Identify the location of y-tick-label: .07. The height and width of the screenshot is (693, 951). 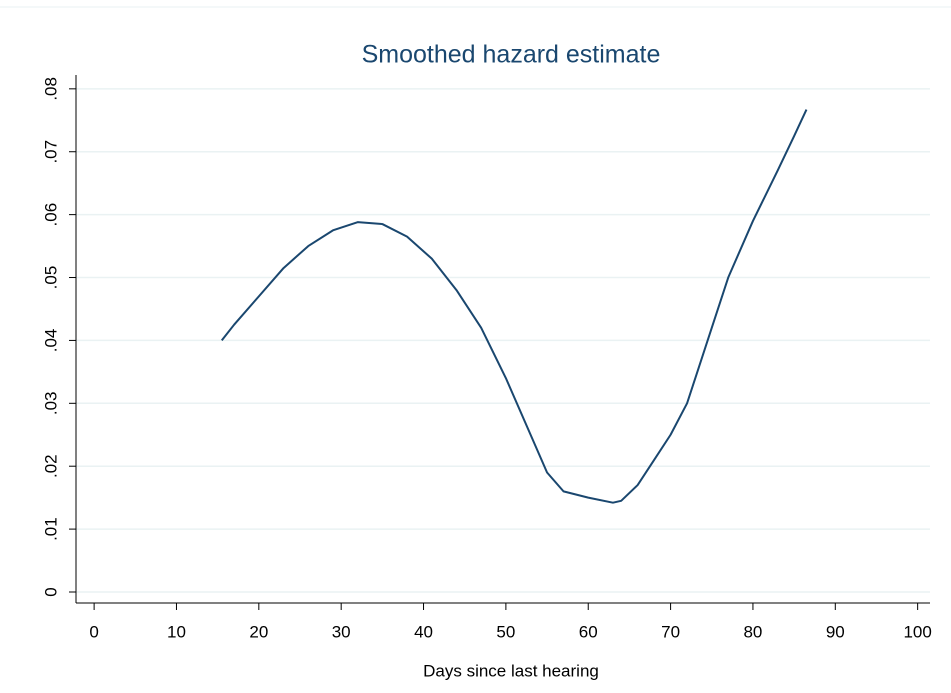
(50, 152).